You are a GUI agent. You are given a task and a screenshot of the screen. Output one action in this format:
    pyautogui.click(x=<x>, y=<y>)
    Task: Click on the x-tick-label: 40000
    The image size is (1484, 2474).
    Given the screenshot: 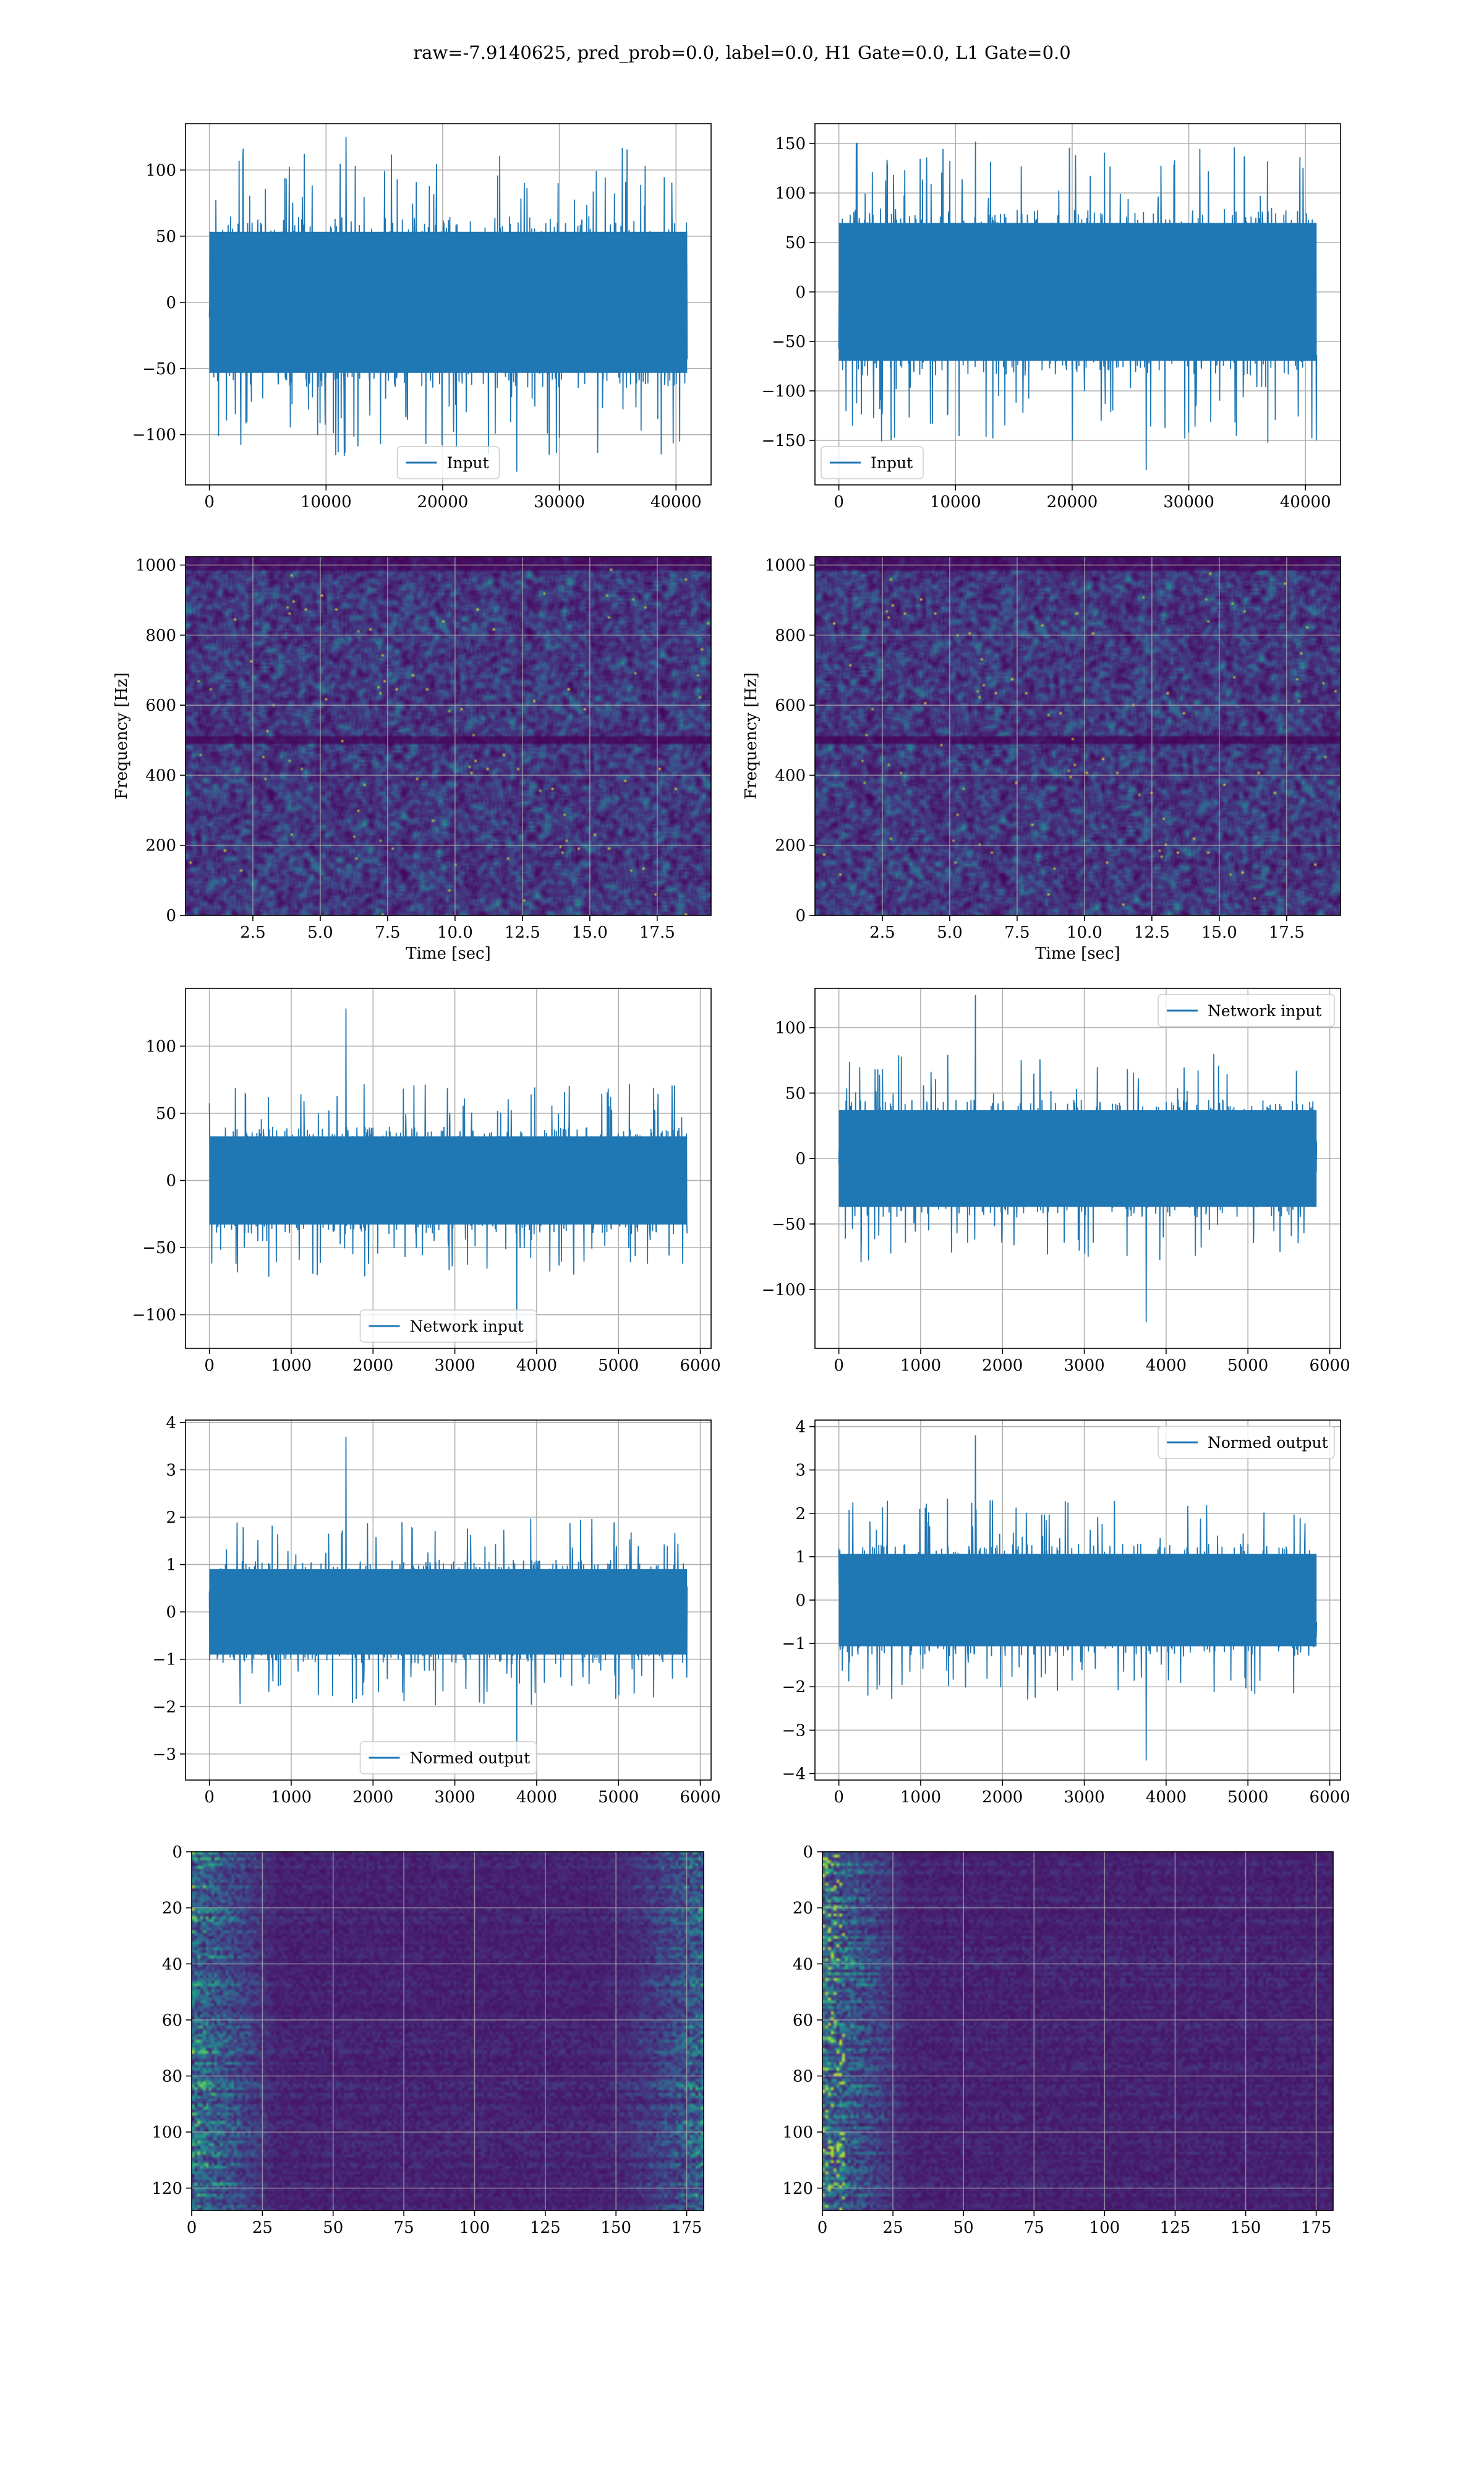 What is the action you would take?
    pyautogui.click(x=1305, y=502)
    